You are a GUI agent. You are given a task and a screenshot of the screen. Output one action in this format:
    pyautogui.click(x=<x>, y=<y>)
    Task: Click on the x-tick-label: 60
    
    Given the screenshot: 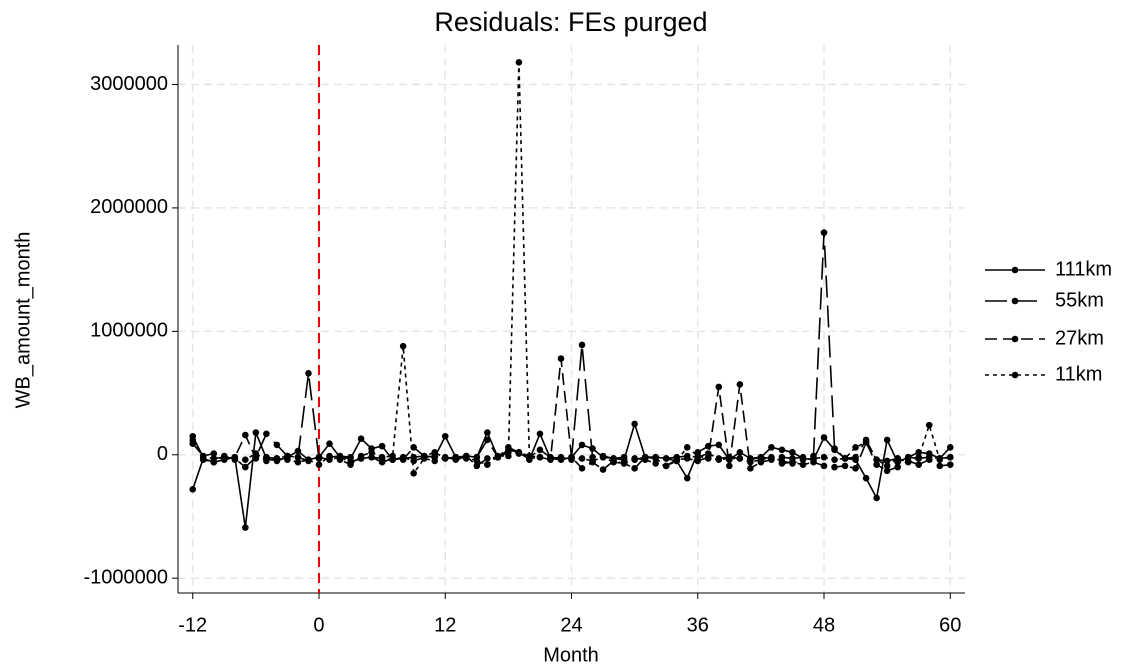 What is the action you would take?
    pyautogui.click(x=950, y=625)
    